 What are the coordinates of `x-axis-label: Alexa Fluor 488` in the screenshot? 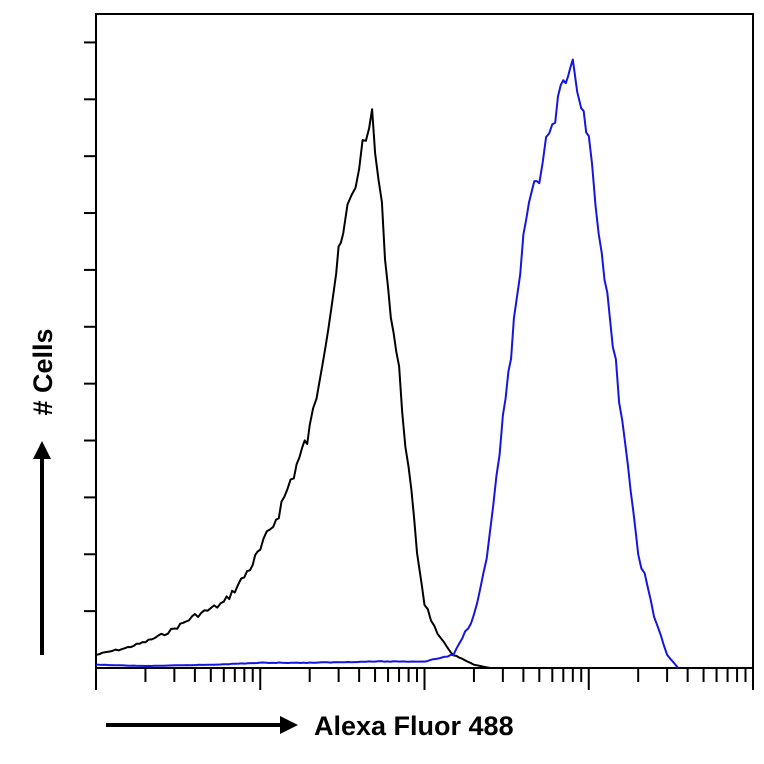 It's located at (414, 726).